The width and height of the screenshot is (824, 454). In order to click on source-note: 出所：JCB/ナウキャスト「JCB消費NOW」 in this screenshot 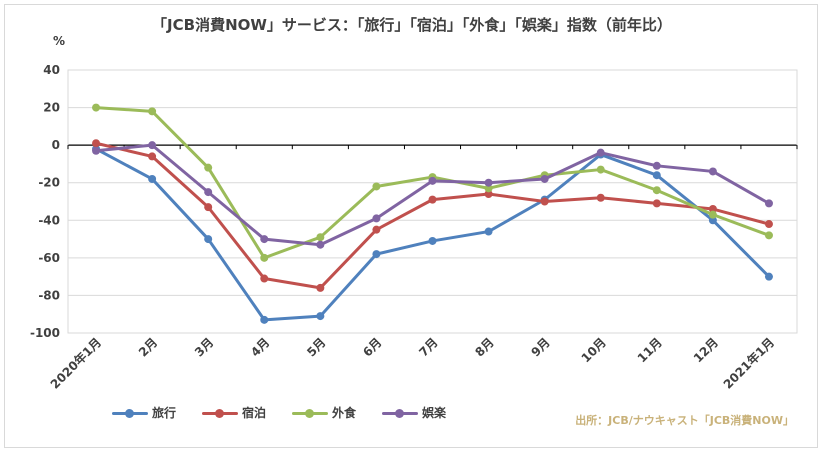, I will do `click(684, 420)`.